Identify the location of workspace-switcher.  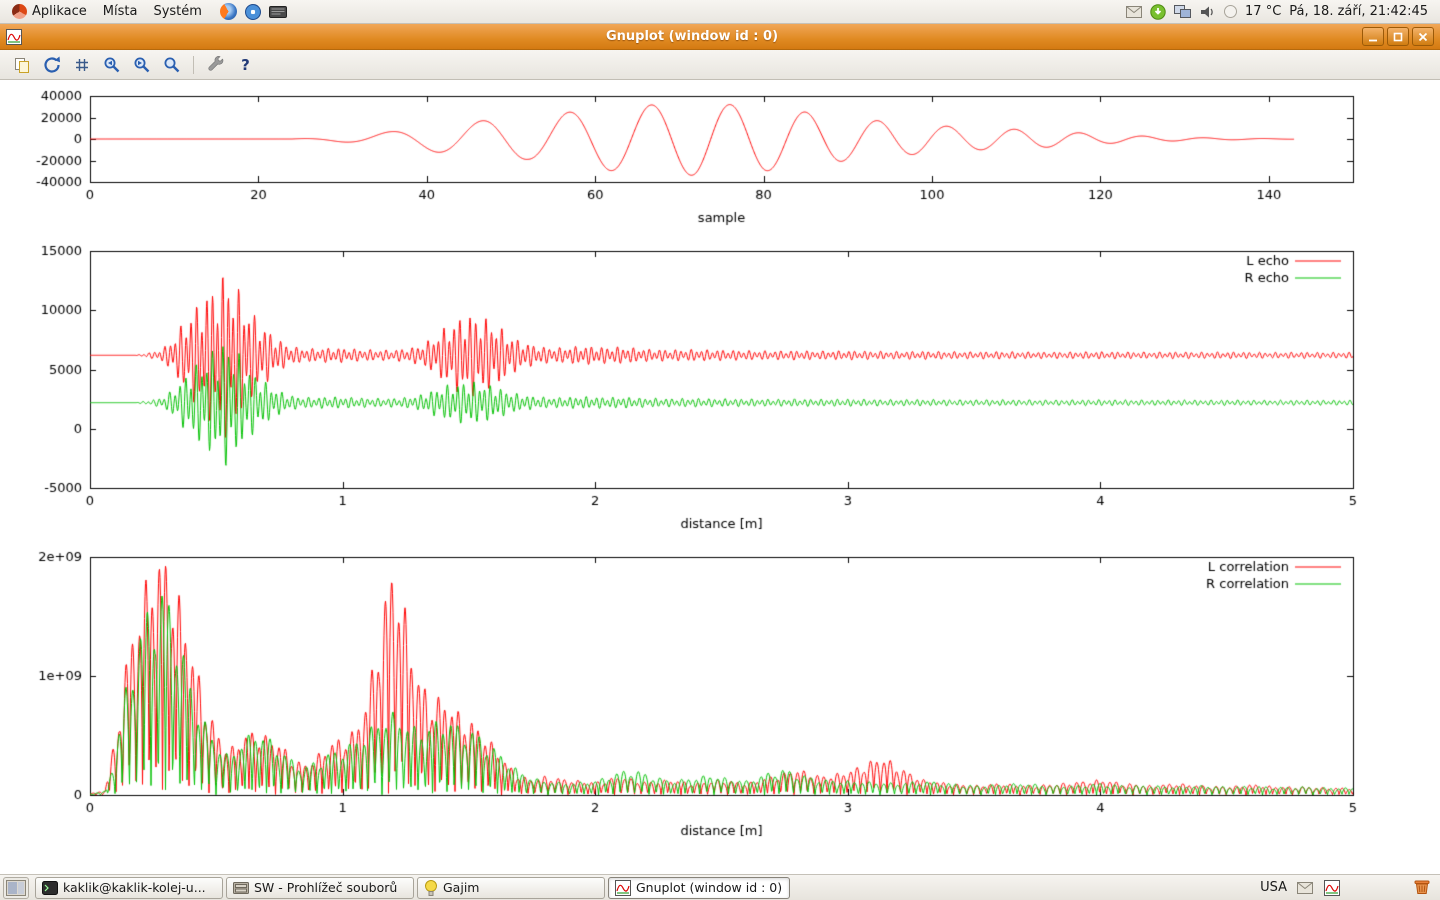
(16, 887).